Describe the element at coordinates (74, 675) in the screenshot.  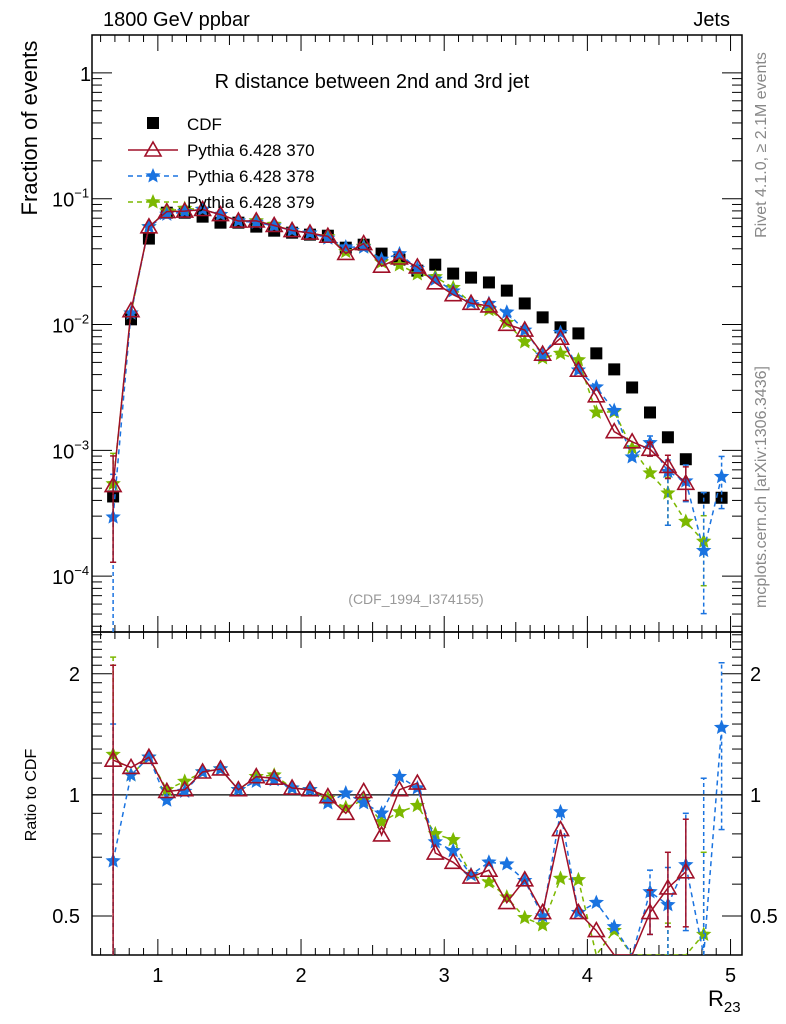
I see `ratio-tick-label-left: 2` at that location.